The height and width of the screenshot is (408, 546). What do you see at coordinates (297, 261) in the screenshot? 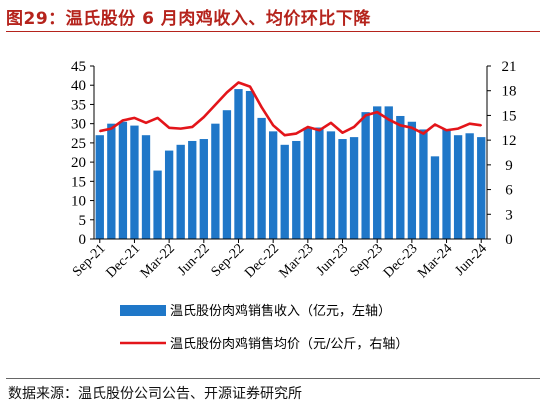
I see `x-tick-label: Mar-23` at bounding box center [297, 261].